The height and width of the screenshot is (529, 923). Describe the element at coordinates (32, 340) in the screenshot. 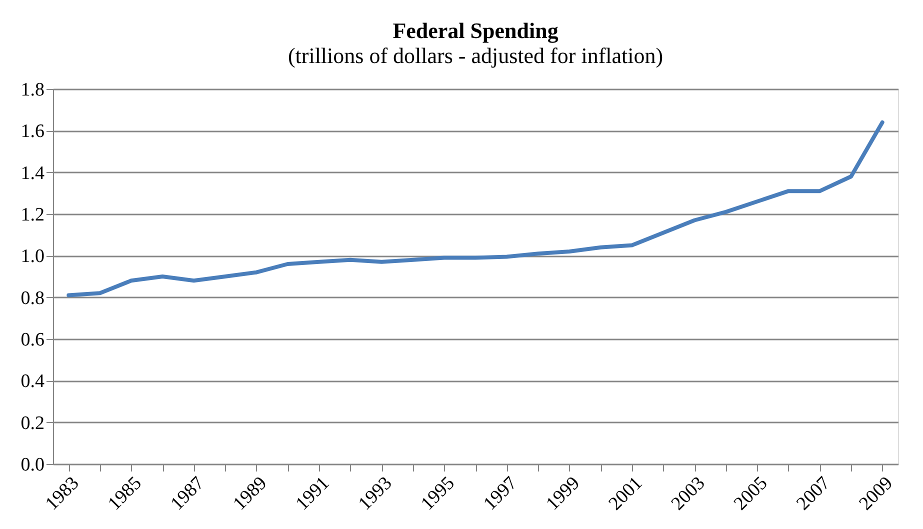

I see `y-tick-label: 0.6` at that location.